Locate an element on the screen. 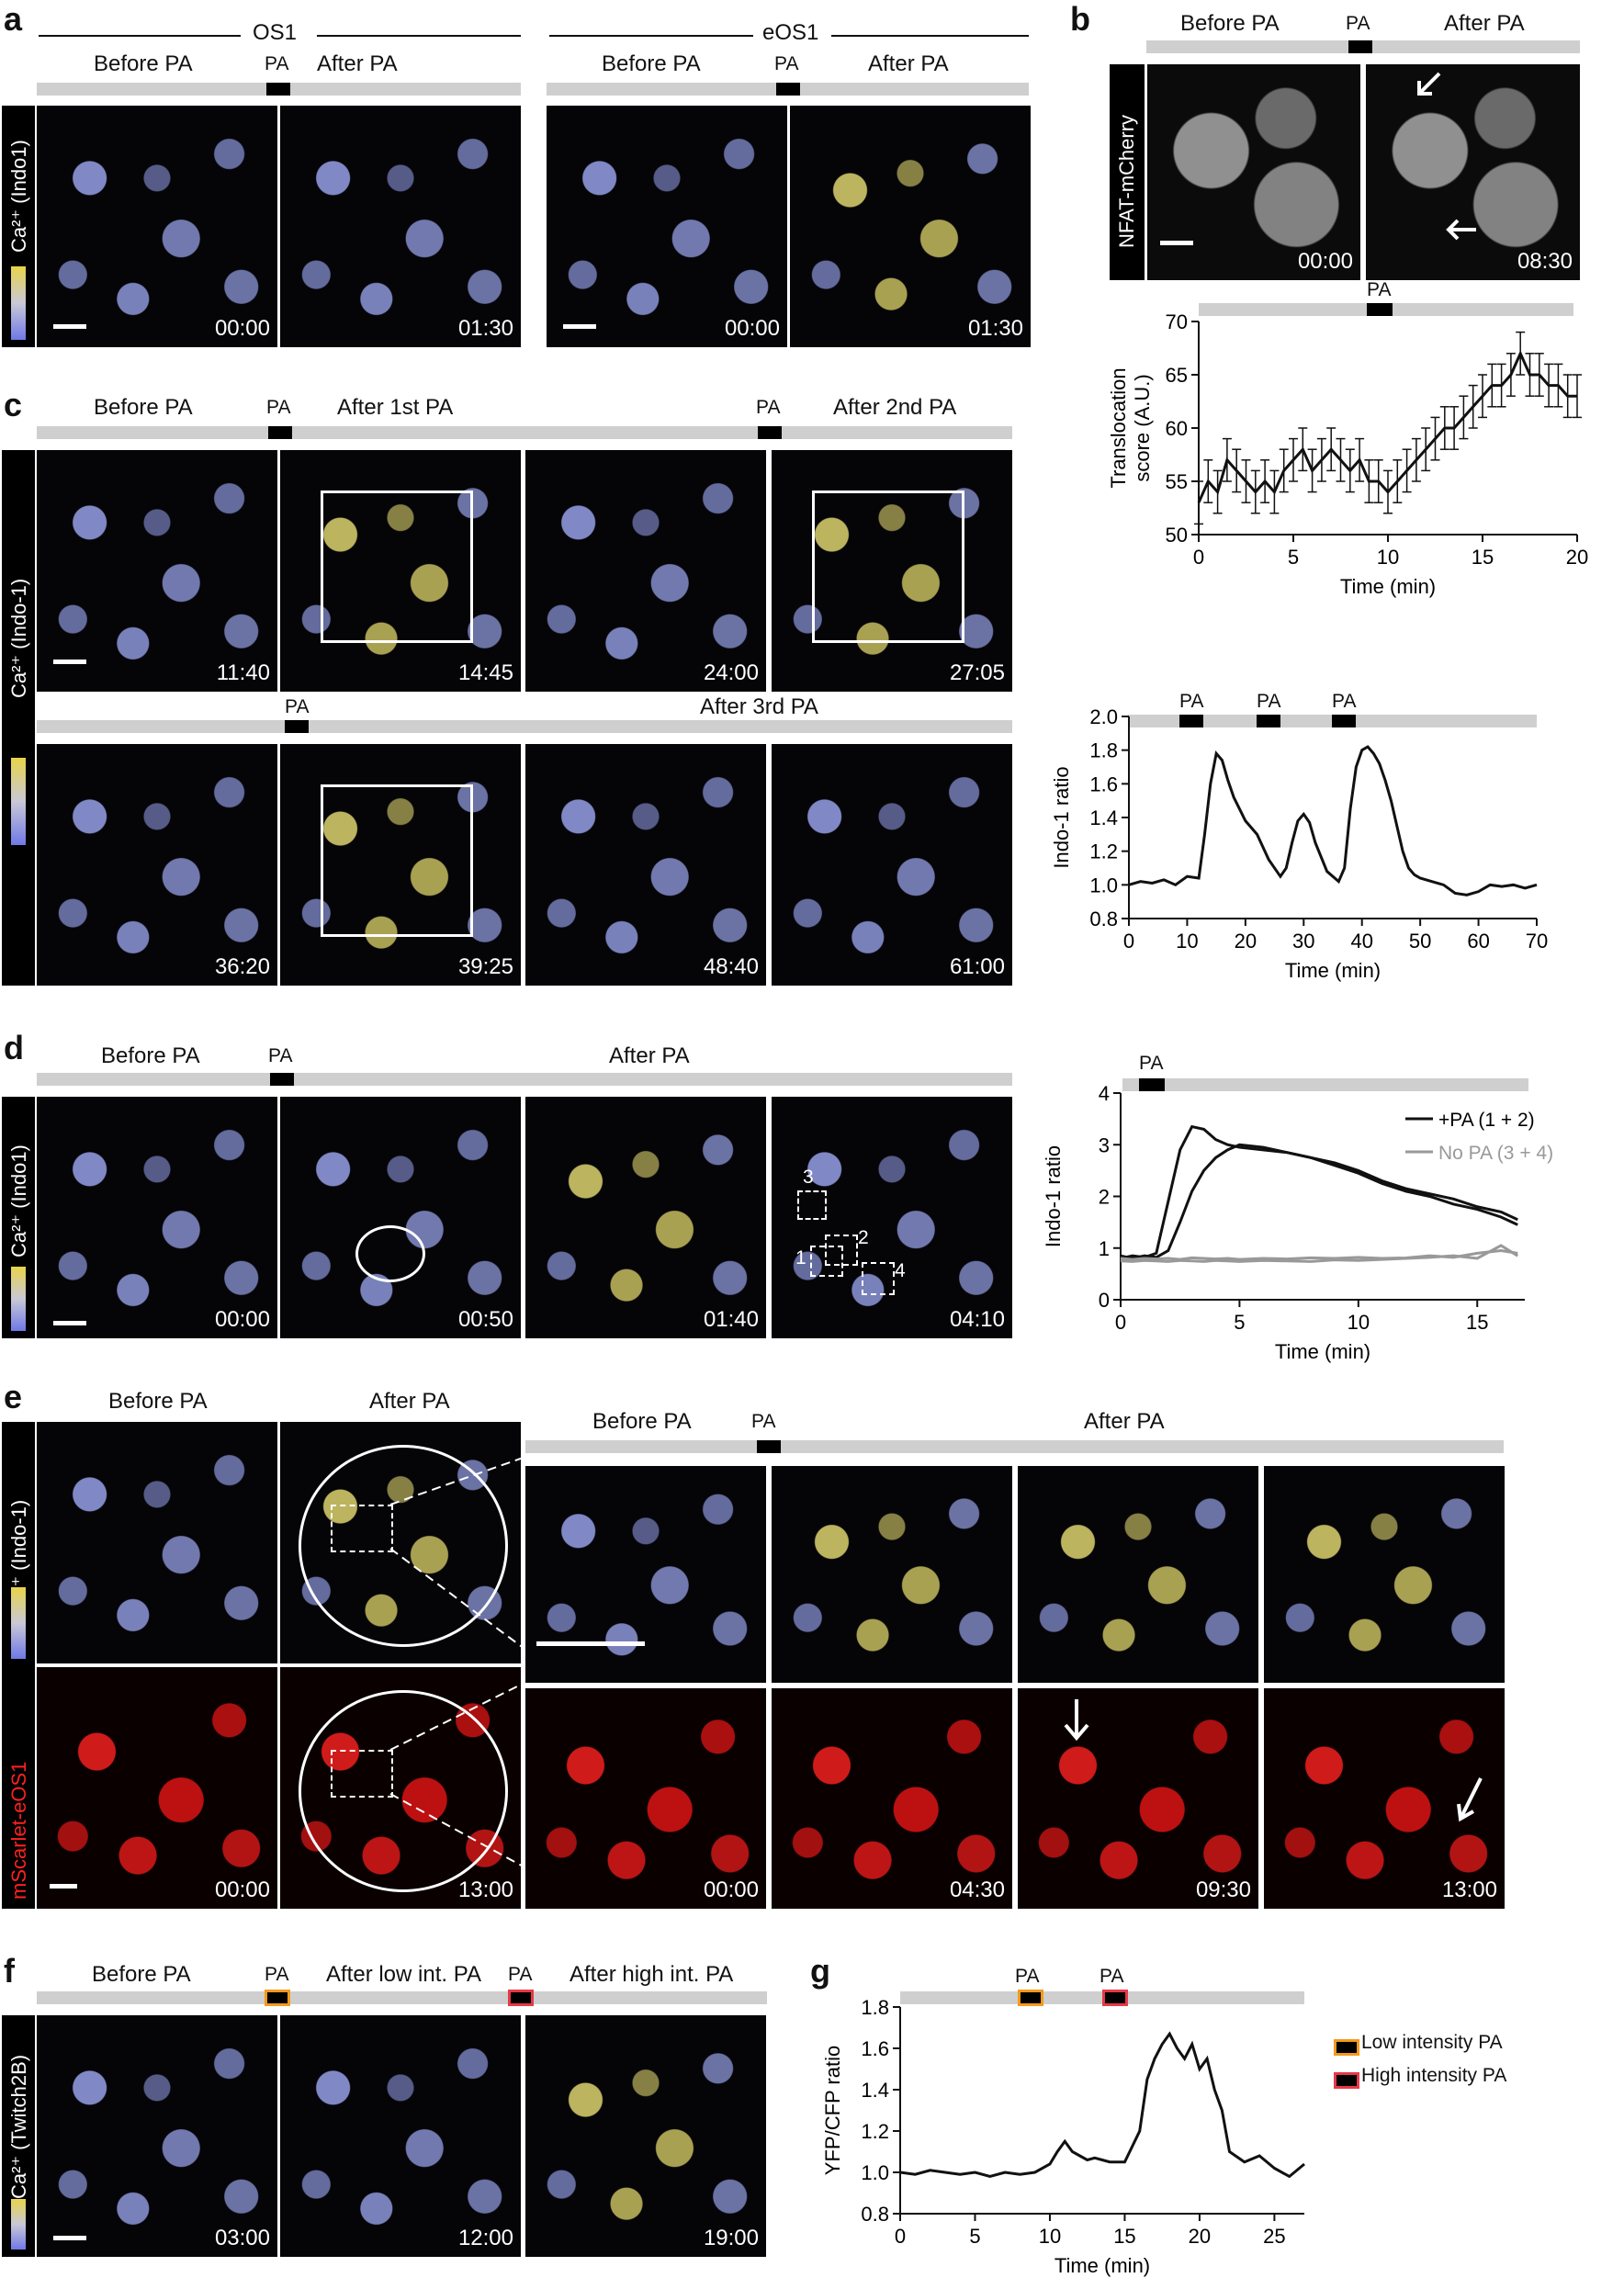 The width and height of the screenshot is (1624, 2289). timestamp: 04:30 is located at coordinates (977, 1889).